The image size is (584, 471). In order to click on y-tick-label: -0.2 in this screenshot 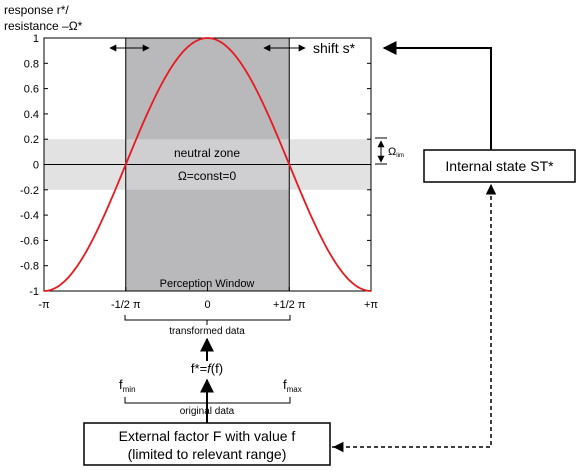, I will do `click(29, 191)`.